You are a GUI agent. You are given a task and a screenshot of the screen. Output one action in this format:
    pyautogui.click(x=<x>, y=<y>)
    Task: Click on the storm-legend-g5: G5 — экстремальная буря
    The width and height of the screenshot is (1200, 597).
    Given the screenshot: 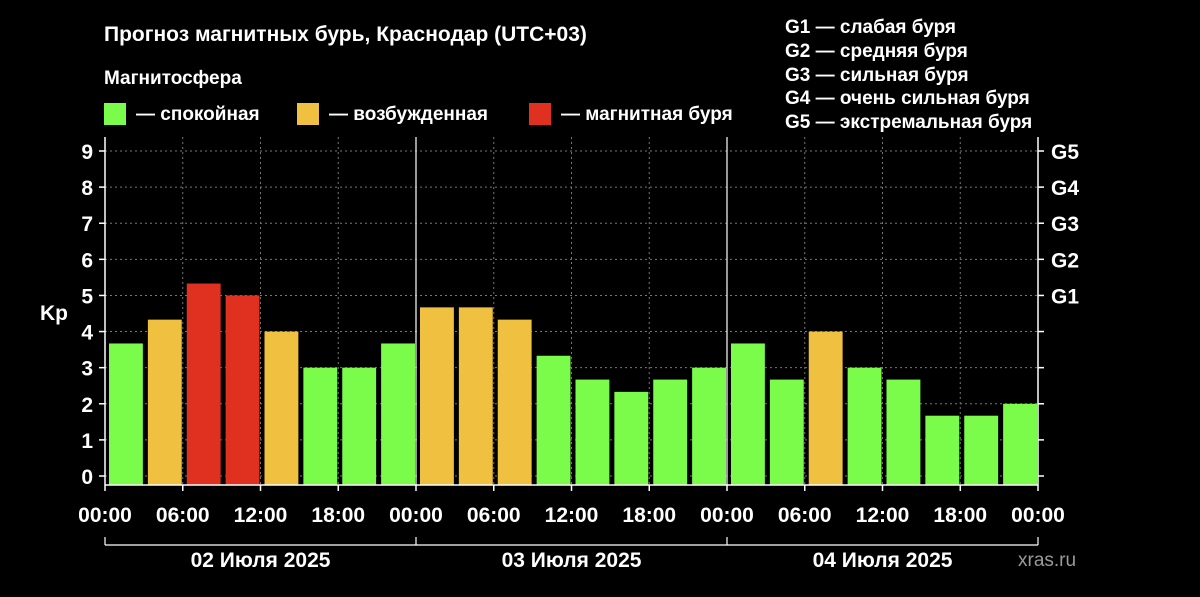 What is the action you would take?
    pyautogui.click(x=908, y=122)
    